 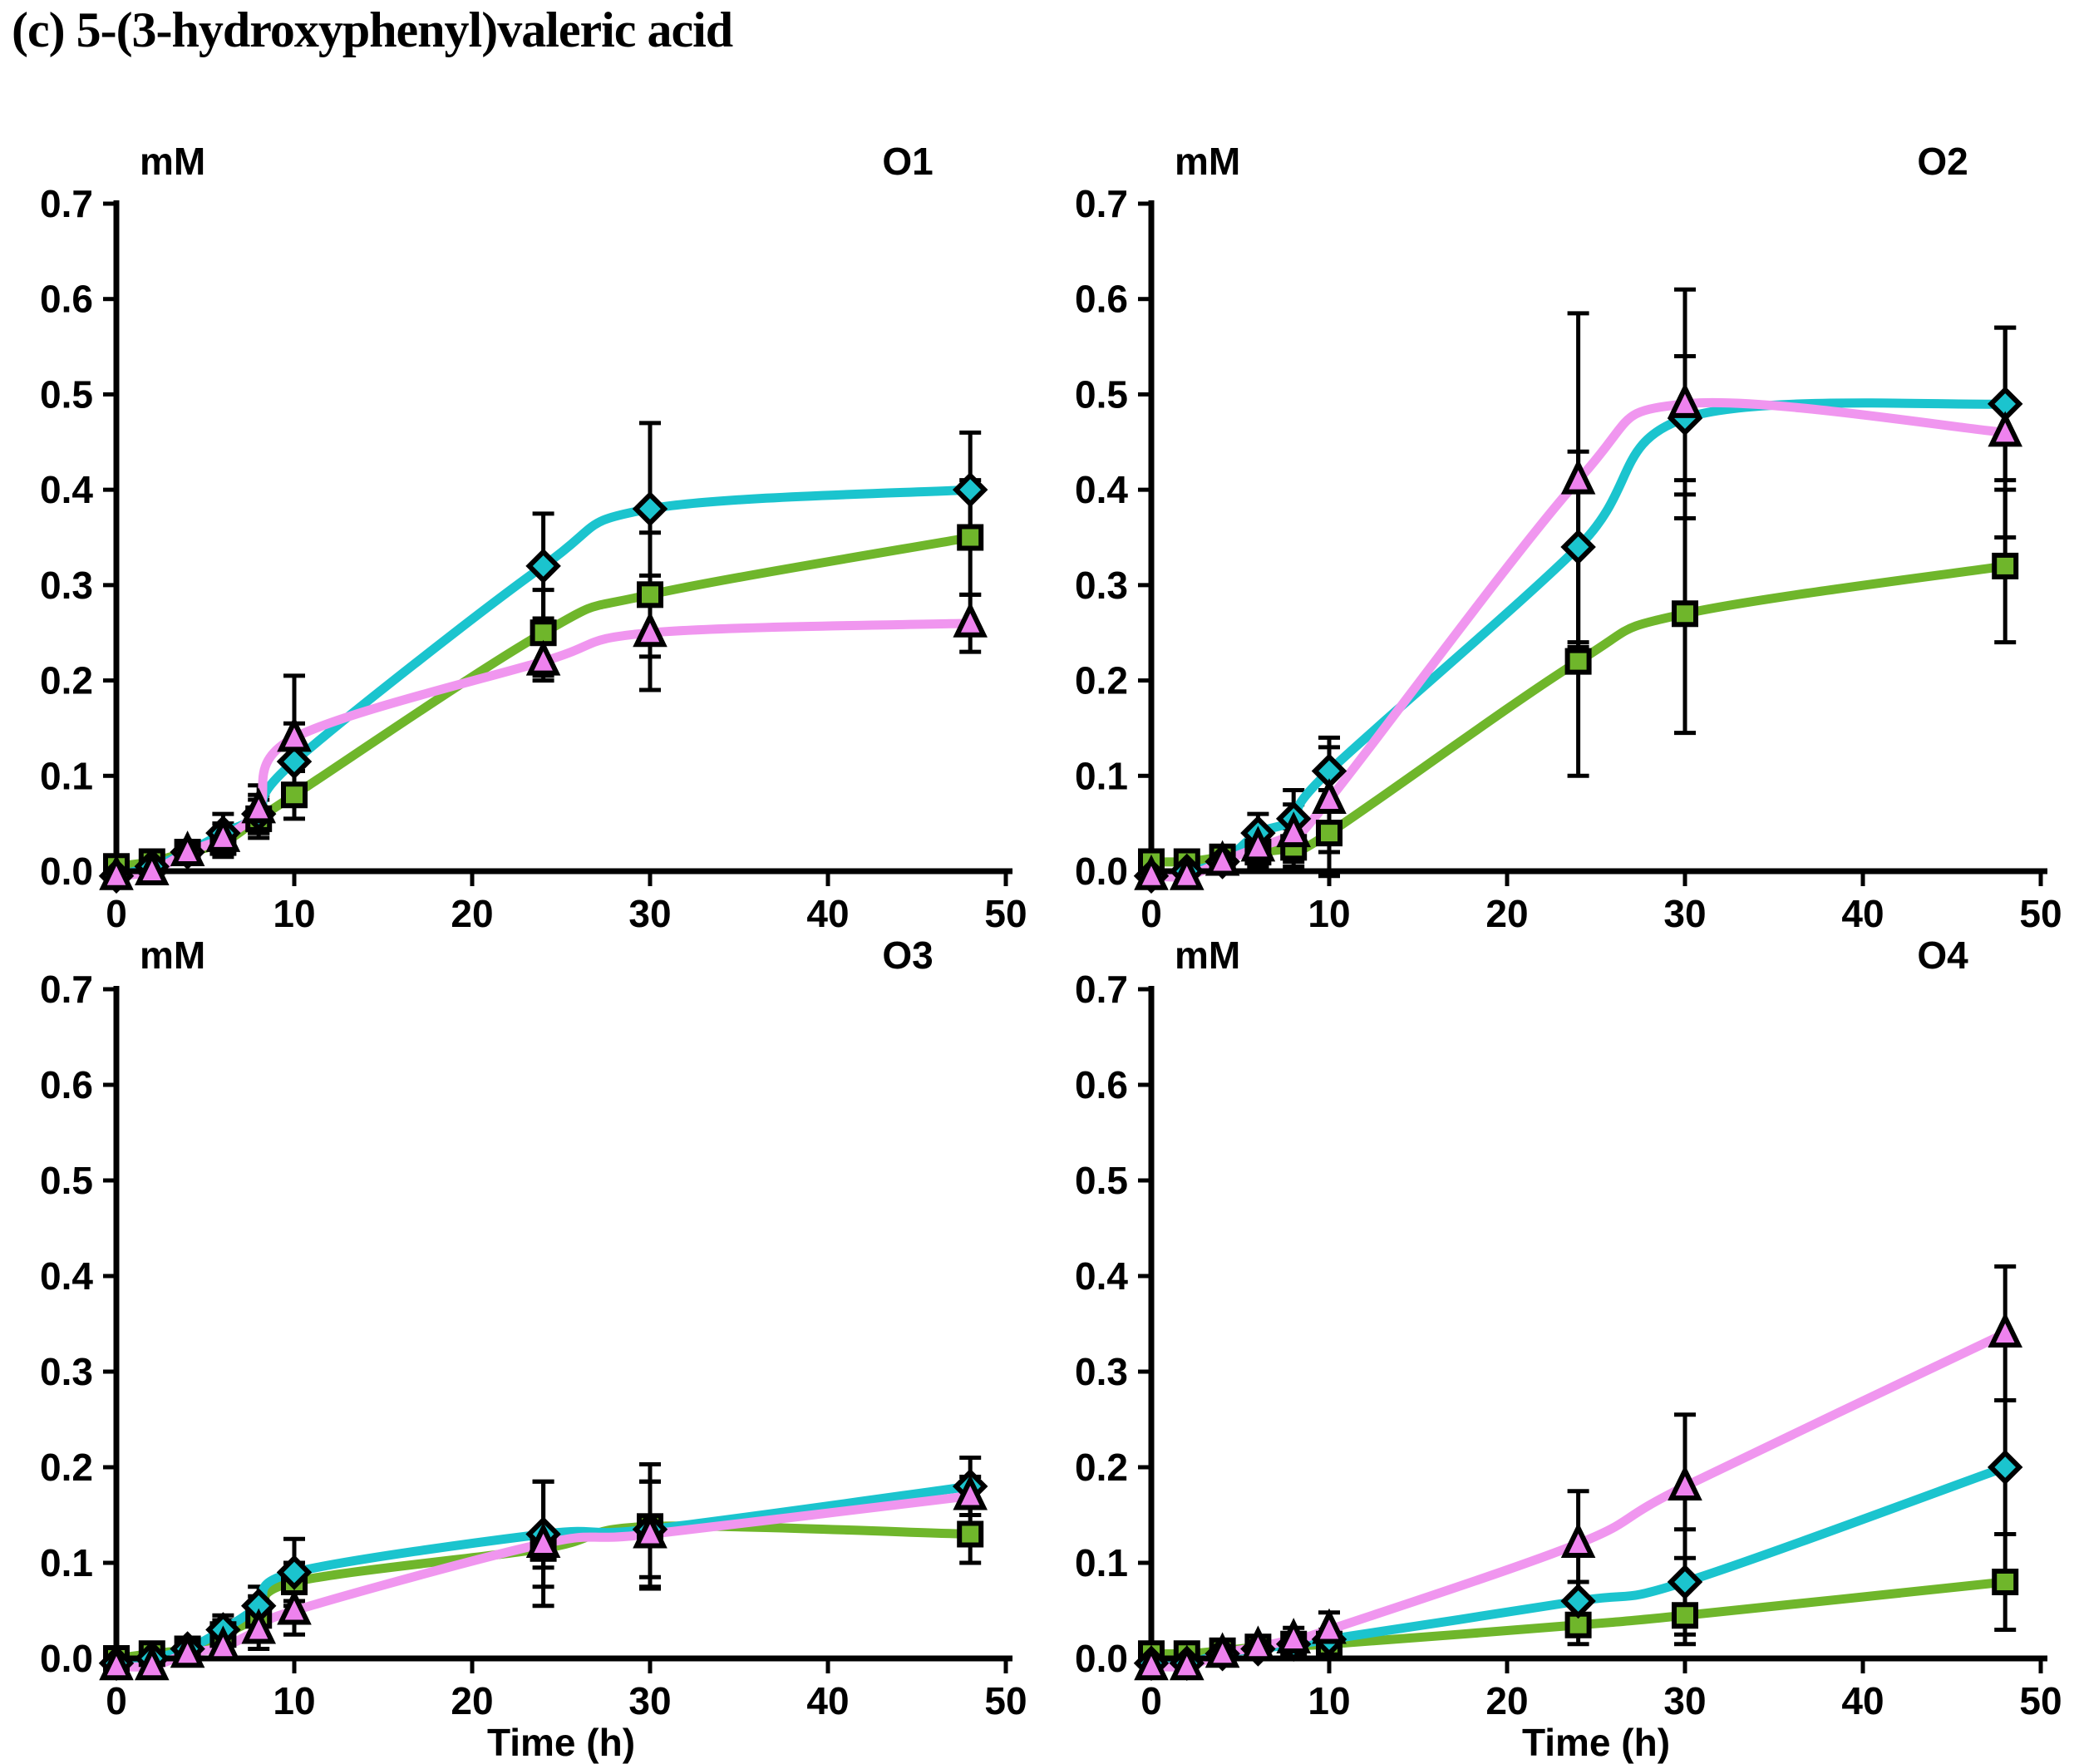 What do you see at coordinates (1942, 956) in the screenshot?
I see `panel-label-O4: O4` at bounding box center [1942, 956].